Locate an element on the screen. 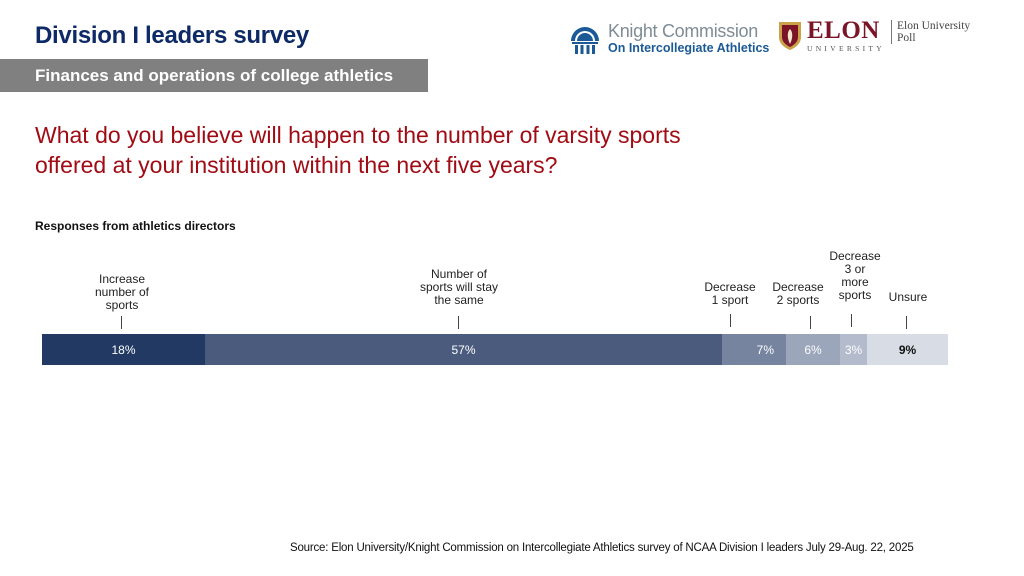  elon-poll-text: Elon University Poll is located at coordinates (931, 32).